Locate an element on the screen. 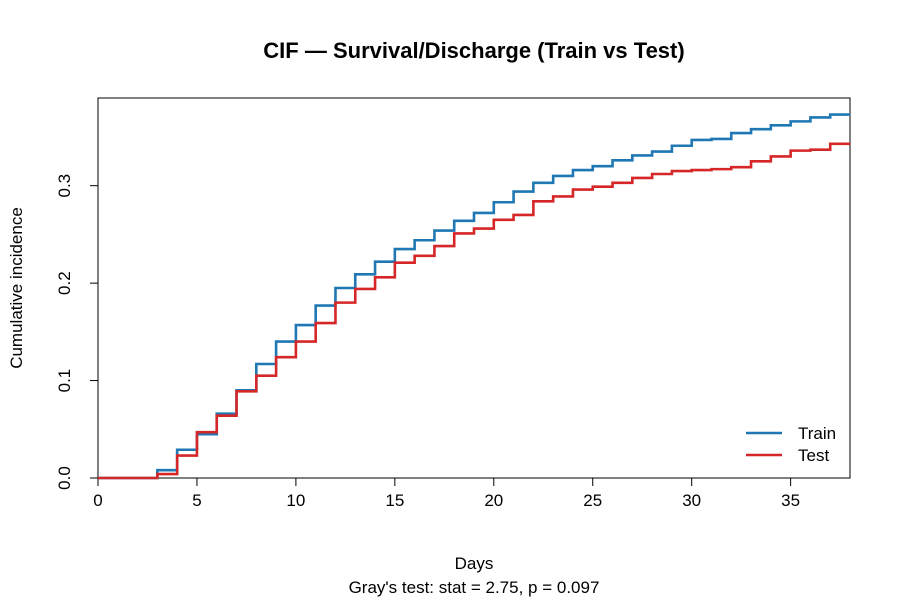 This screenshot has height=600, width=900. x-axis-label: Days is located at coordinates (474, 563).